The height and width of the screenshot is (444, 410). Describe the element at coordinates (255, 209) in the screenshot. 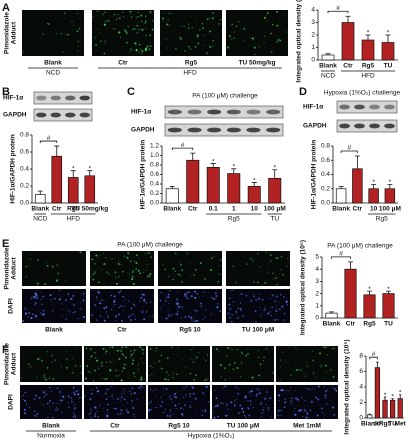

I see `x-tick-label: 10` at that location.